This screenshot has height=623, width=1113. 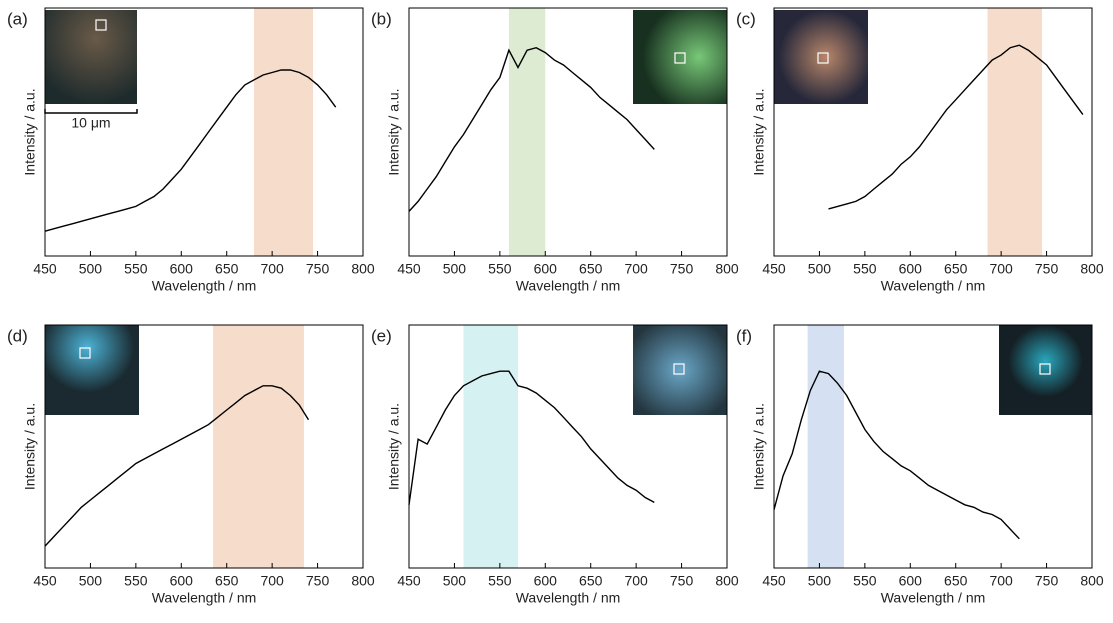 What do you see at coordinates (744, 335) in the screenshot?
I see `panel-label: (f)` at bounding box center [744, 335].